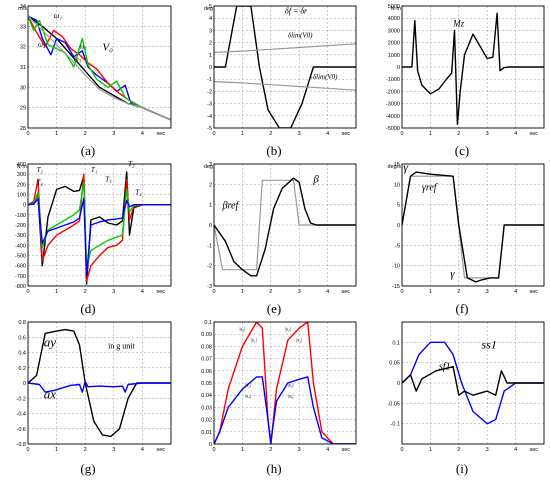 The image size is (550, 480). I want to click on y-tick-label: 1000, so click(394, 56).